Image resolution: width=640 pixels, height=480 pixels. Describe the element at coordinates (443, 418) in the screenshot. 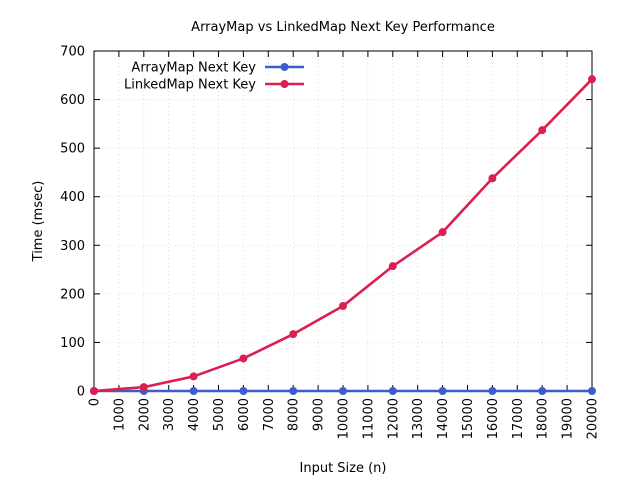

I see `x-tick-label: 14000` at that location.